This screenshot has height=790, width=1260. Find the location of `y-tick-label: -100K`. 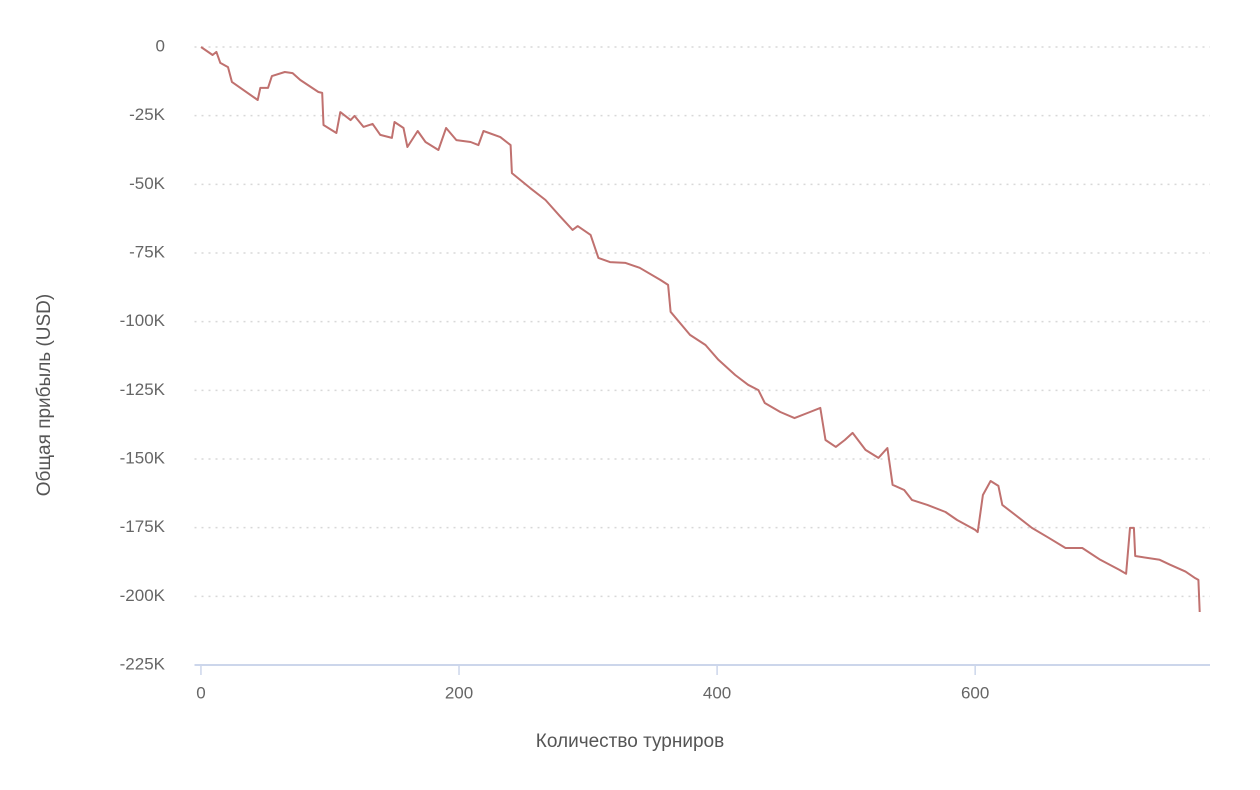

y-tick-label: -100K is located at coordinates (143, 320).